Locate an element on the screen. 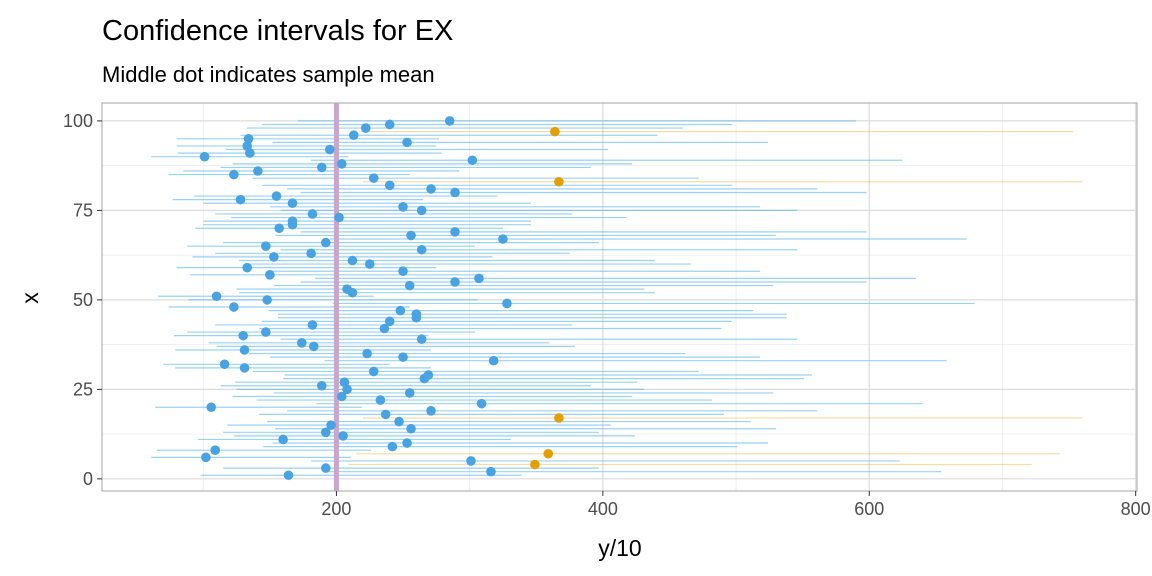 This screenshot has height=576, width=1152. x-tick-label: 400 is located at coordinates (603, 509).